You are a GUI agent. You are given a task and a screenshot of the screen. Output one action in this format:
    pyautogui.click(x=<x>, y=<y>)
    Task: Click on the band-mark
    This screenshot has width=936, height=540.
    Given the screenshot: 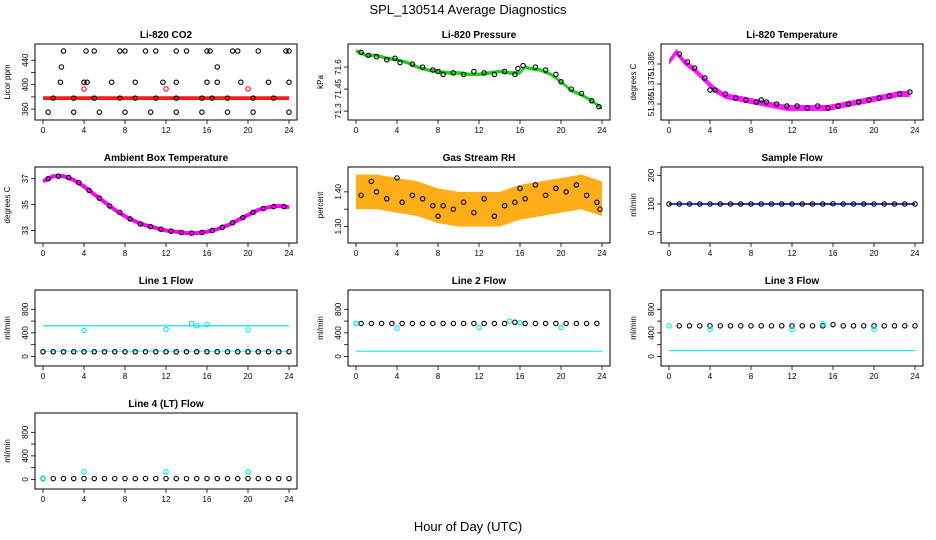 What is the action you would take?
    pyautogui.click(x=479, y=200)
    